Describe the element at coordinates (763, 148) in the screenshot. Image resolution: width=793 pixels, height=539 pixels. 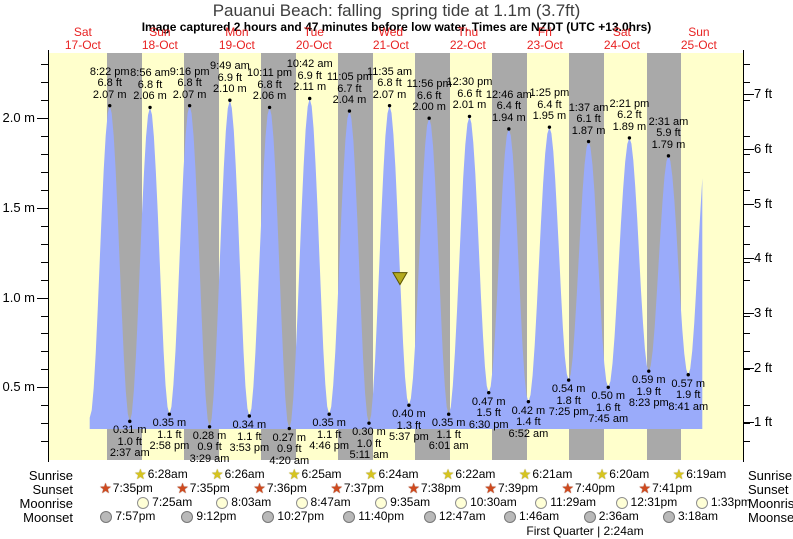
I see `right-axis-tick-label: 6 ft` at that location.